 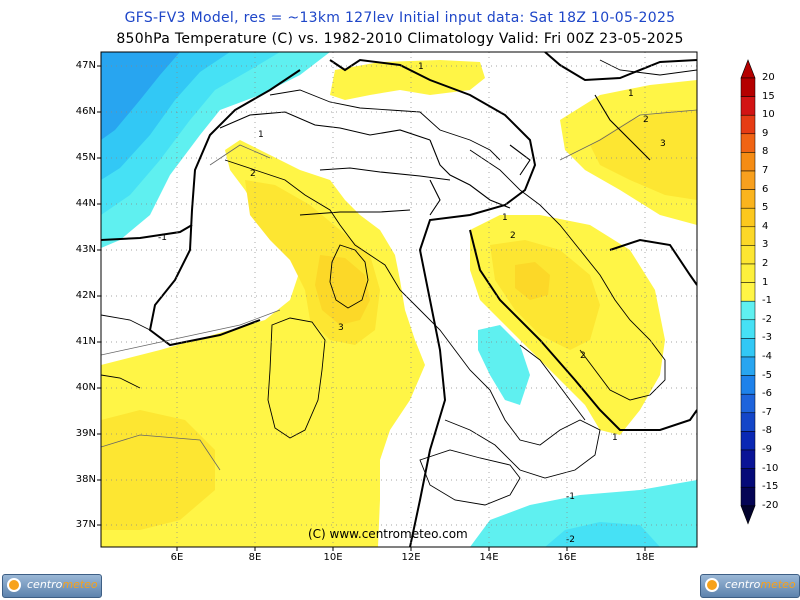 I want to click on lon-label: 16E, so click(x=567, y=557).